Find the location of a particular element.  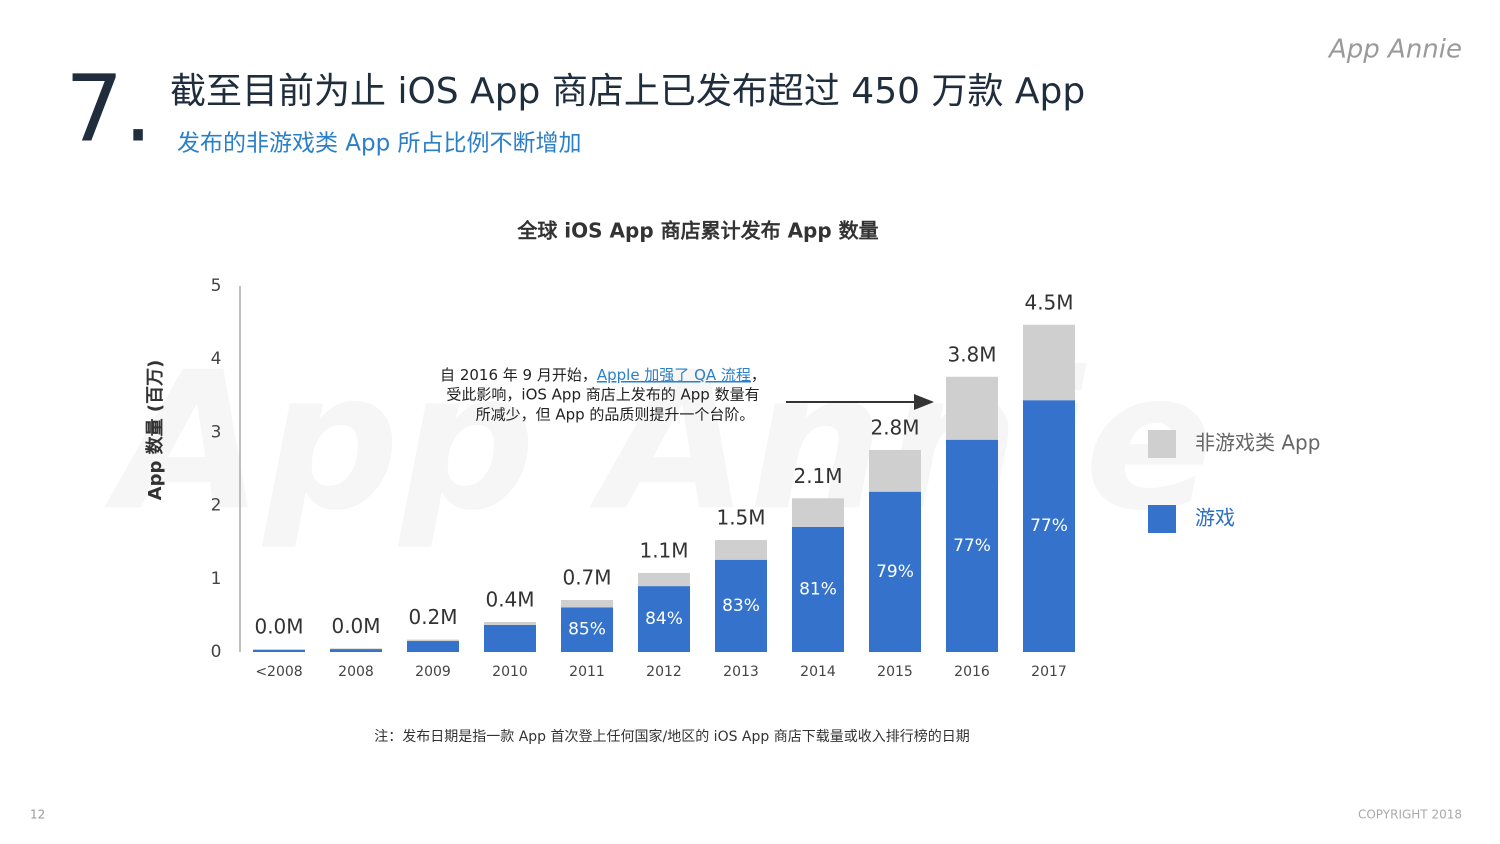

x-tick-label: 2014 is located at coordinates (818, 672).